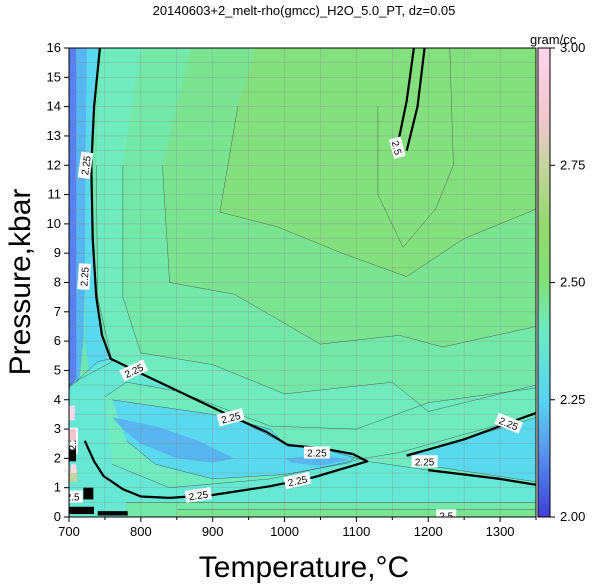 The width and height of the screenshot is (608, 587). Describe the element at coordinates (54, 106) in the screenshot. I see `y-tick-label: 14` at that location.